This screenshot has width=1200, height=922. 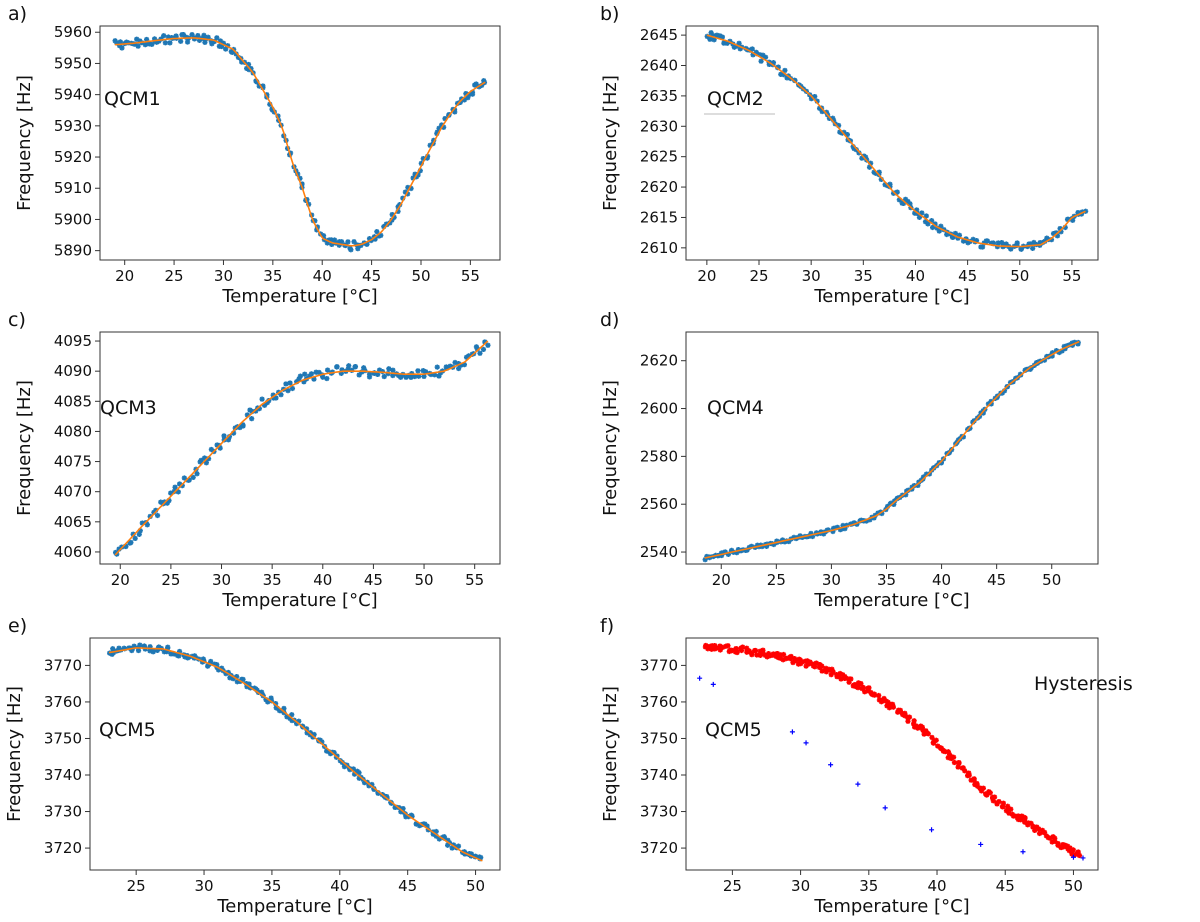 What do you see at coordinates (1073, 857) in the screenshot?
I see `data-point-cooling` at bounding box center [1073, 857].